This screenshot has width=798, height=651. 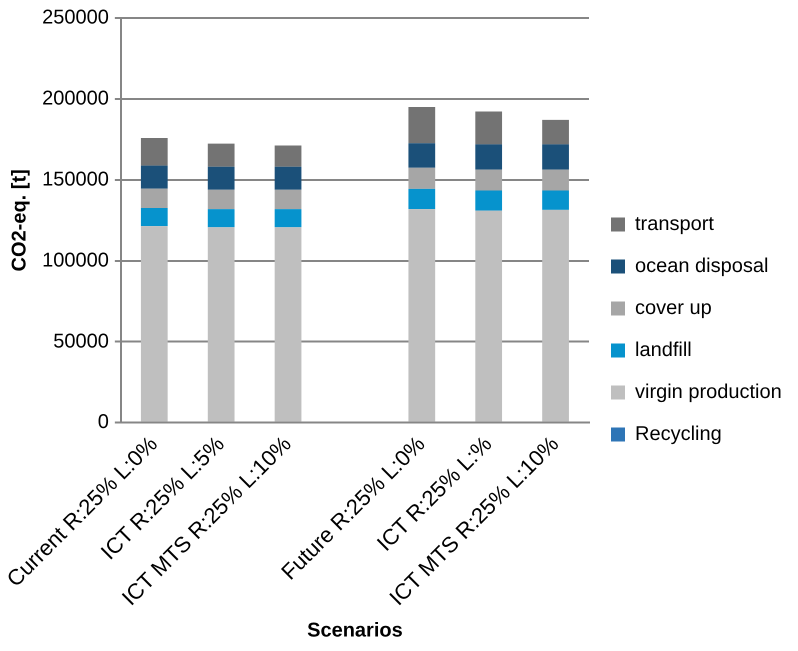 I want to click on y-tick-label: 0, so click(x=103, y=422).